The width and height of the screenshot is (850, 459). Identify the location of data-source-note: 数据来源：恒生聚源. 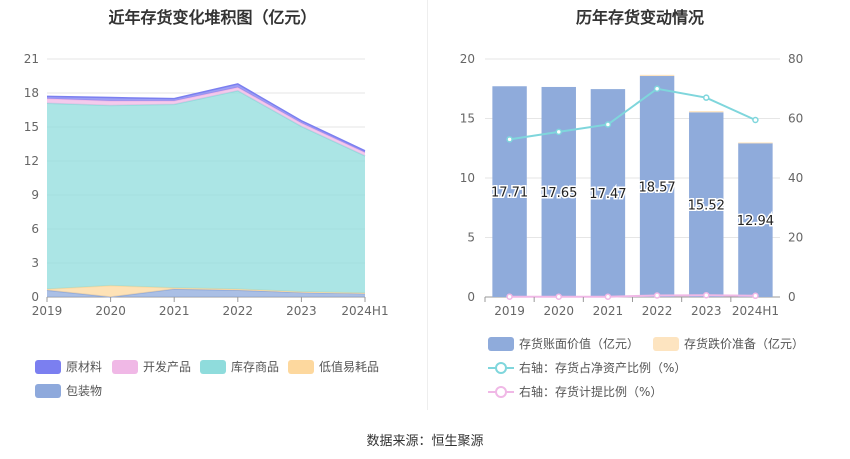
(425, 441).